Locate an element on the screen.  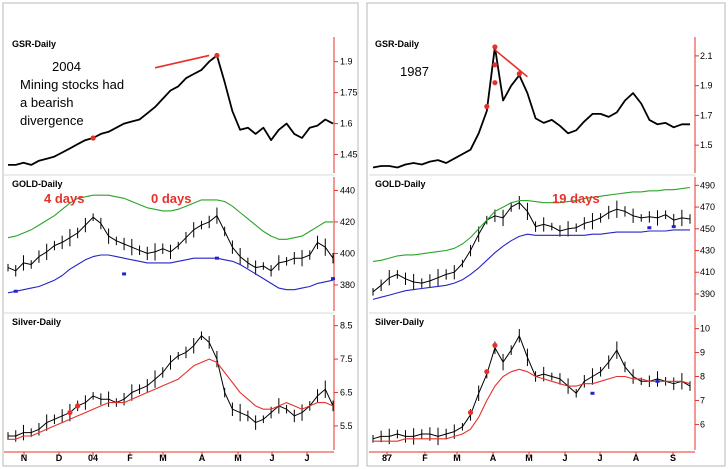
left-gold-title: GOLD-Daily is located at coordinates (37, 184).